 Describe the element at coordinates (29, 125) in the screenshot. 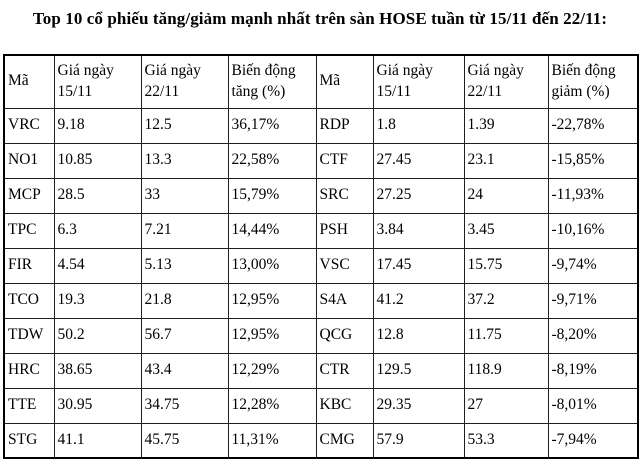

I see `ticker-cell: VRC` at that location.